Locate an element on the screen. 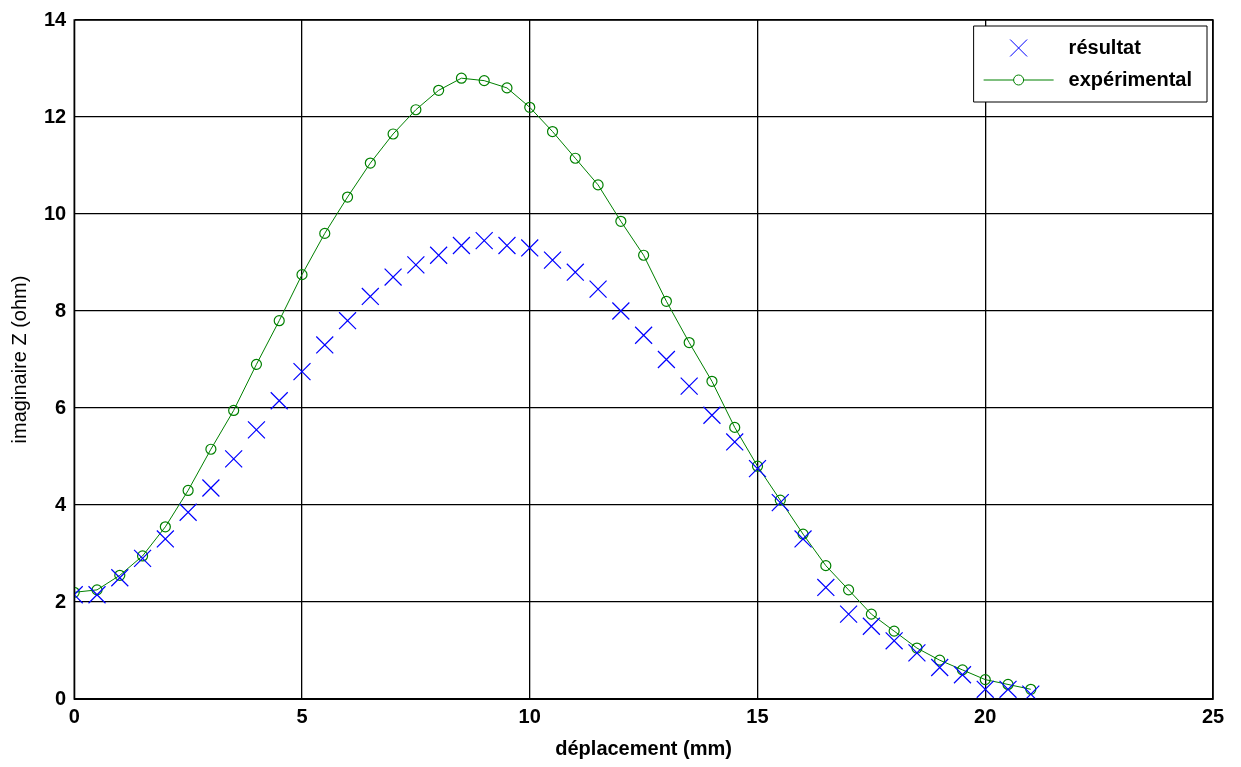 This screenshot has height=767, width=1241. y-tick-label: 12 is located at coordinates (55, 115).